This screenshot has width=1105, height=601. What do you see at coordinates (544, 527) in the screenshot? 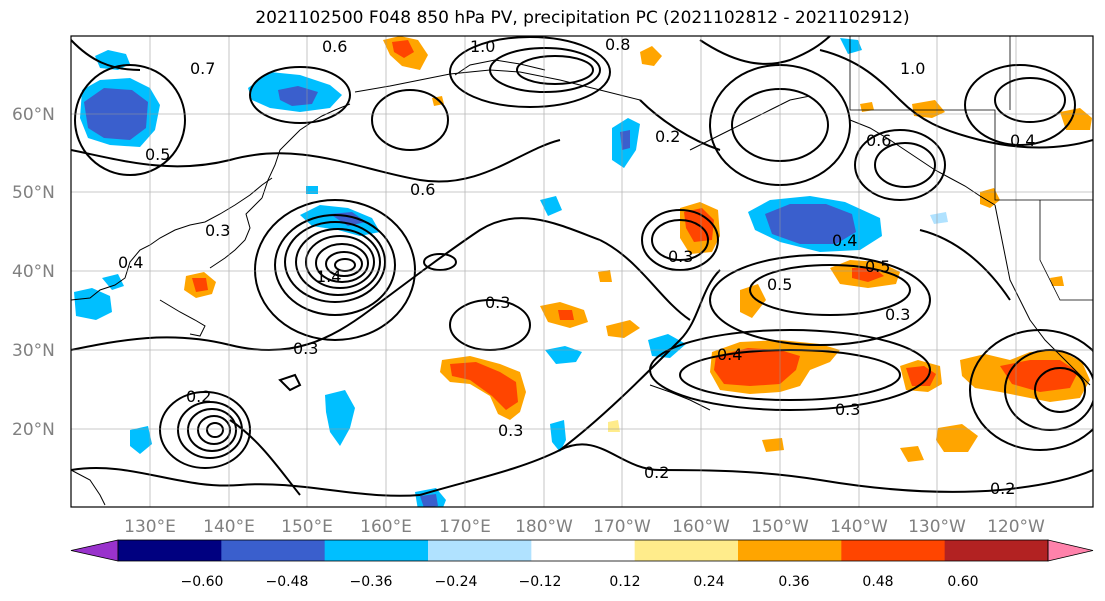
I see `lon-label: 180°W` at bounding box center [544, 527].